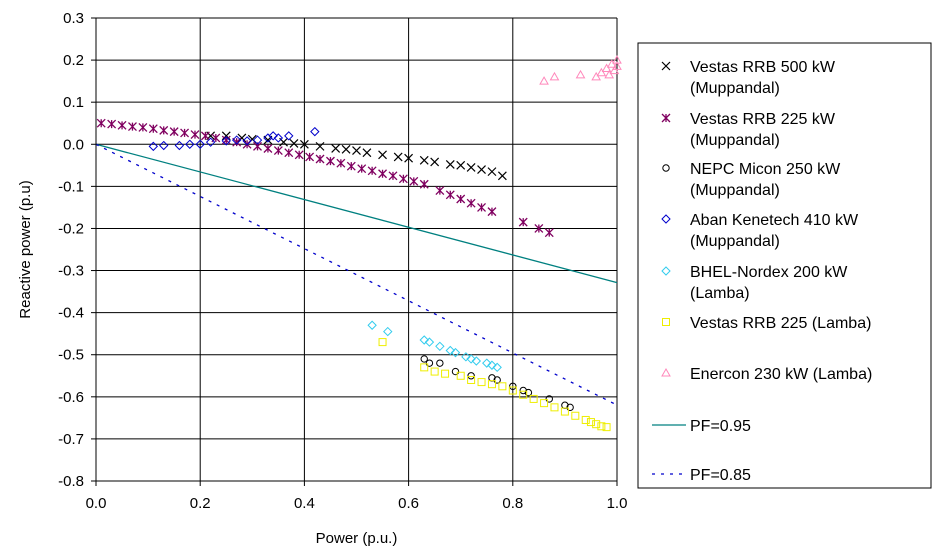 This screenshot has width=932, height=552. I want to click on legend-entry-6: Vestas RRB 225 (Lamba), so click(766, 323).